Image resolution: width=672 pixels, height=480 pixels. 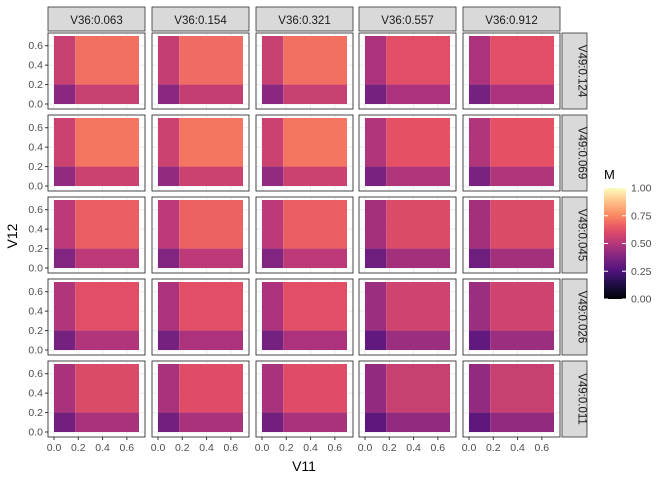 I want to click on facet-column-label: V36:0.321, so click(x=304, y=21).